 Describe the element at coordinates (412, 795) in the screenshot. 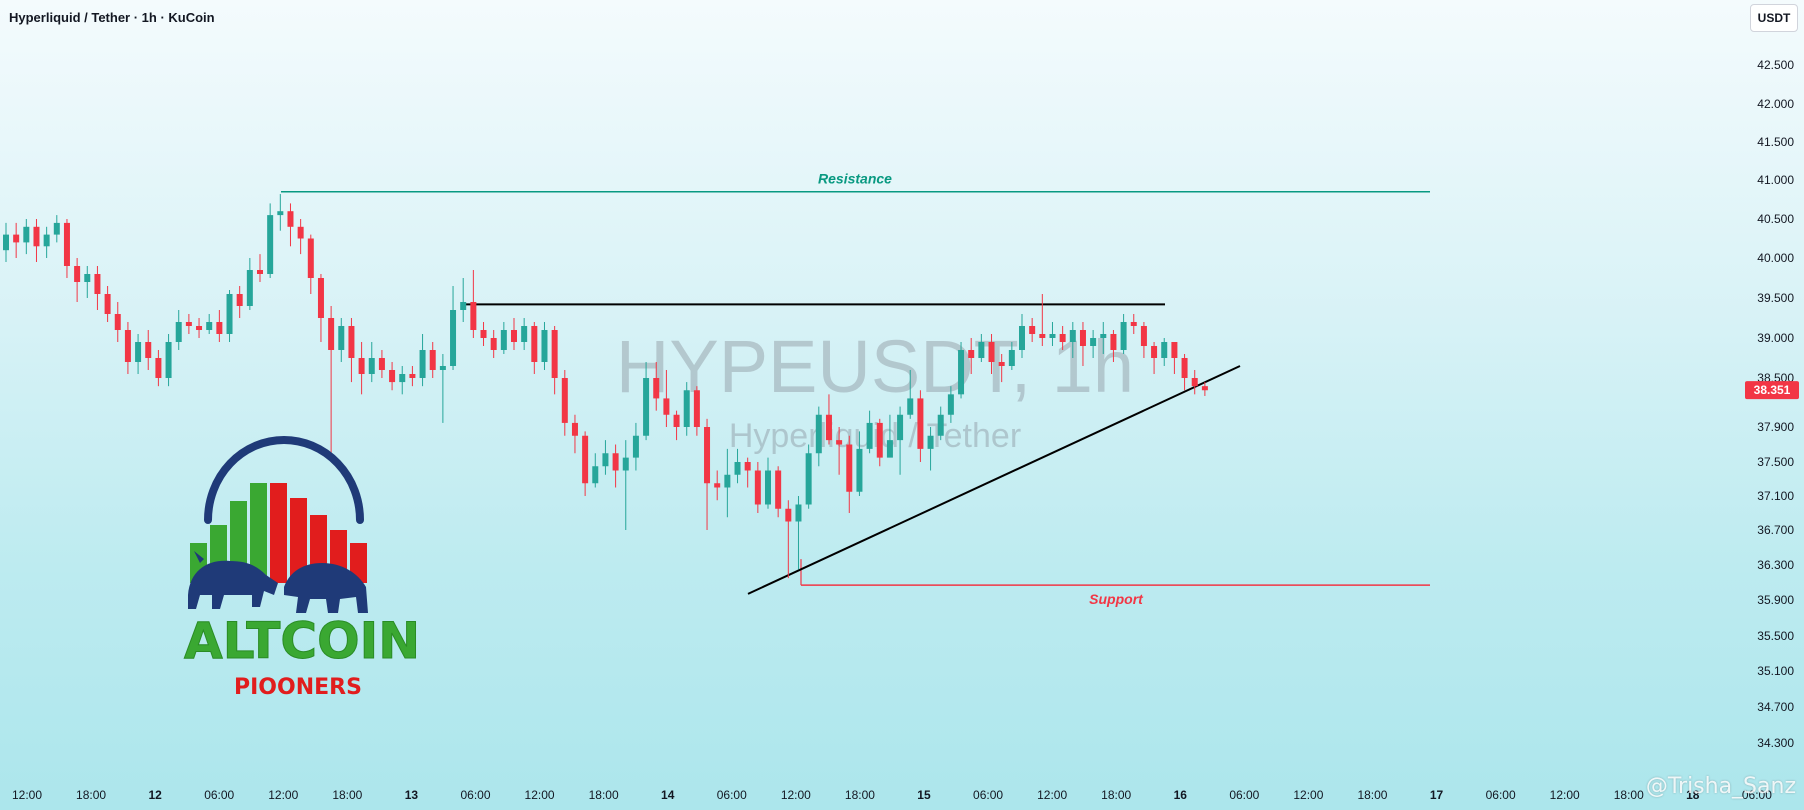

I see `x-tick-label: 13` at that location.